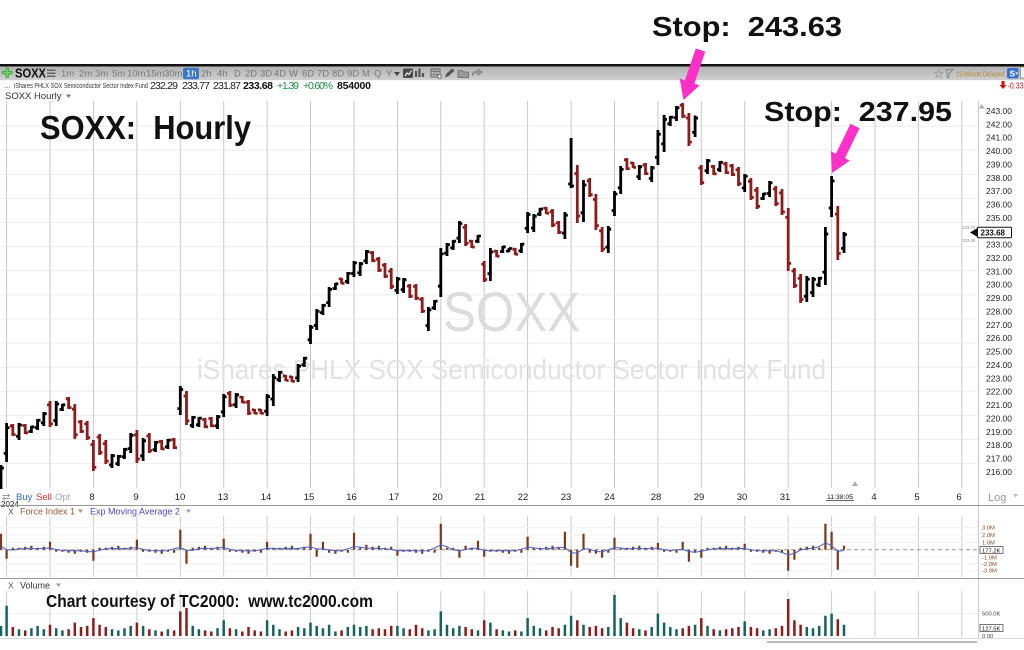 This screenshot has height=650, width=1024. Describe the element at coordinates (999, 164) in the screenshot. I see `svg-text: 239.00` at that location.